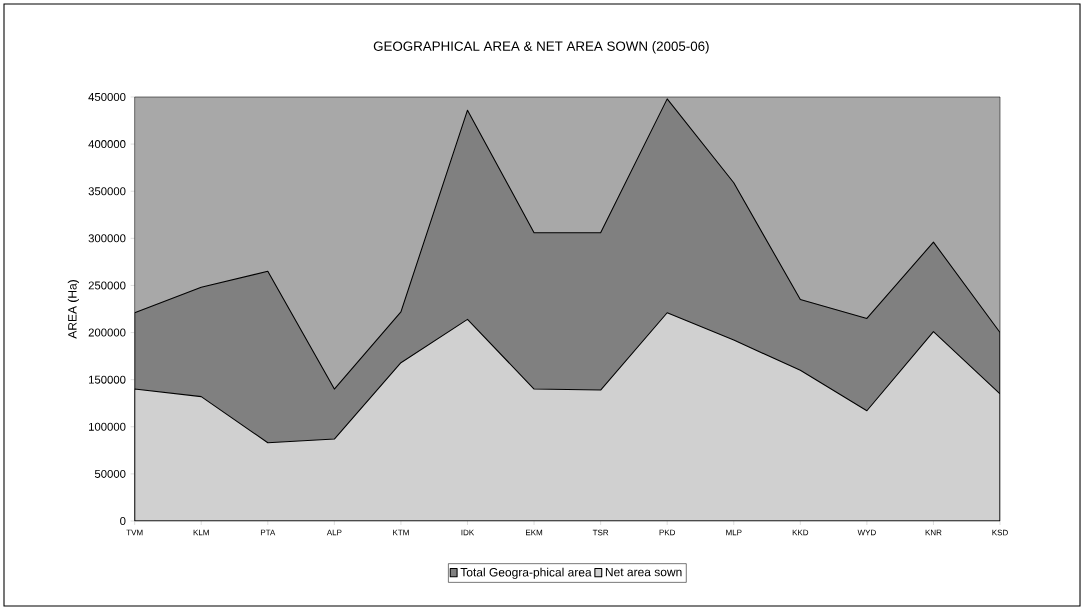  I want to click on y-tick-label: 400000, so click(107, 144).